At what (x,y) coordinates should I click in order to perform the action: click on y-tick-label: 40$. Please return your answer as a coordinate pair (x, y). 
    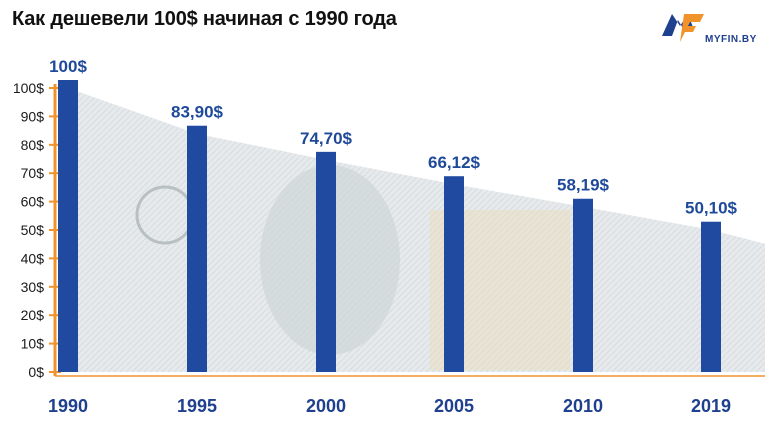
    Looking at the image, I should click on (33, 258).